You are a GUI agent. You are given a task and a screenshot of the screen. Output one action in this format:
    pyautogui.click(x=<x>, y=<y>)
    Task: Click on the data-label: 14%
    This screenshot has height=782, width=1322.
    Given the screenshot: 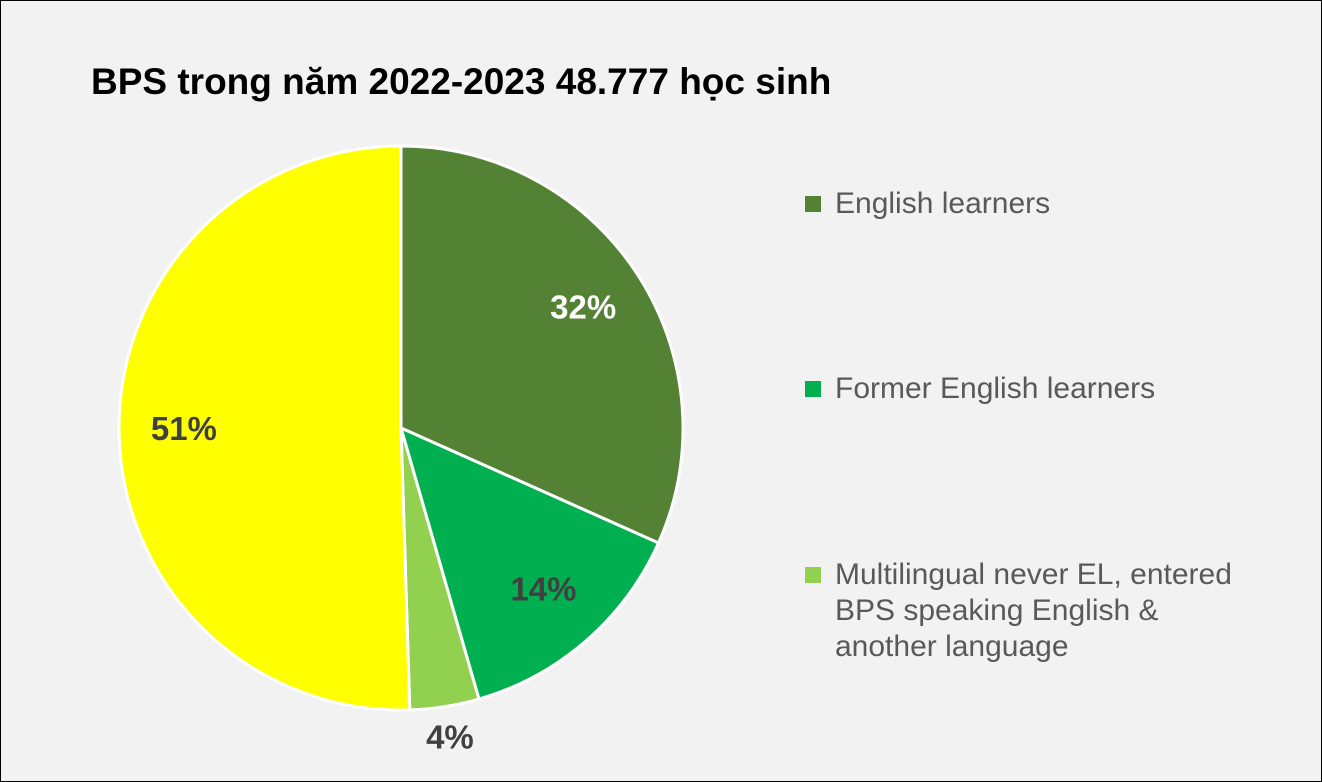 What is the action you would take?
    pyautogui.click(x=543, y=589)
    